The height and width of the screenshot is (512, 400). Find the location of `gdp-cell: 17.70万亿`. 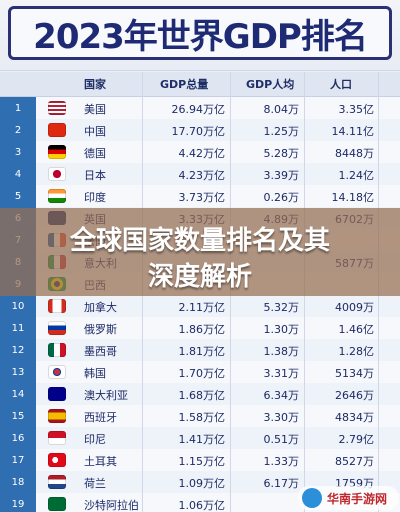

gdp-cell: 17.70万亿 is located at coordinates (198, 131).